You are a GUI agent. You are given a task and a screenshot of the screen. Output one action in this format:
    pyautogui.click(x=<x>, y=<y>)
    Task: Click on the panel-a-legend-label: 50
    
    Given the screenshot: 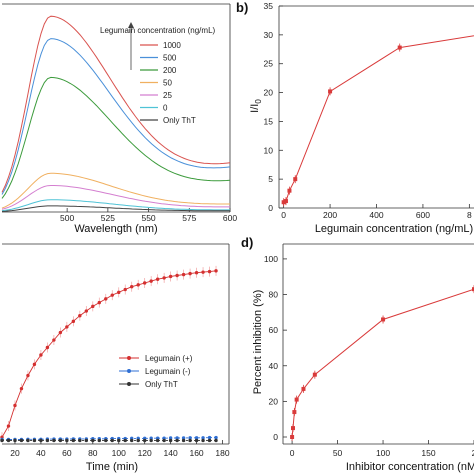 What is the action you would take?
    pyautogui.click(x=167, y=83)
    